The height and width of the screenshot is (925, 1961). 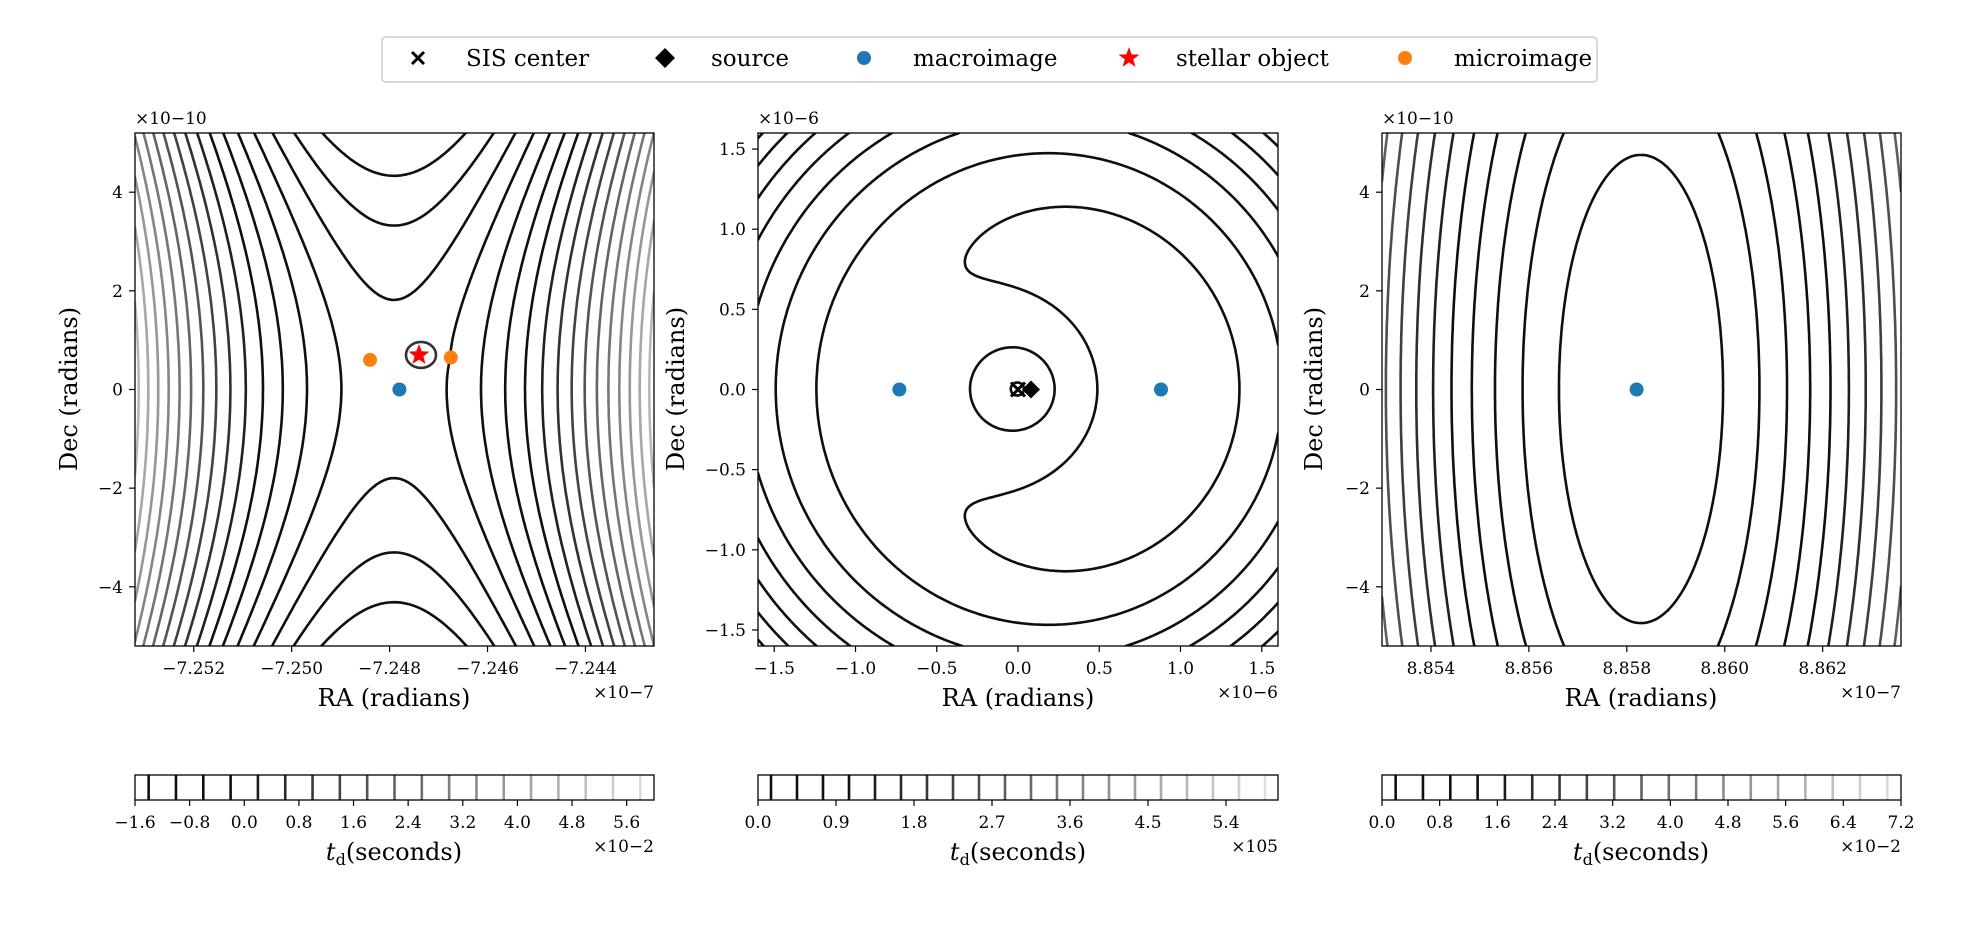 I want to click on y-tick-label: 0.0, so click(x=732, y=391).